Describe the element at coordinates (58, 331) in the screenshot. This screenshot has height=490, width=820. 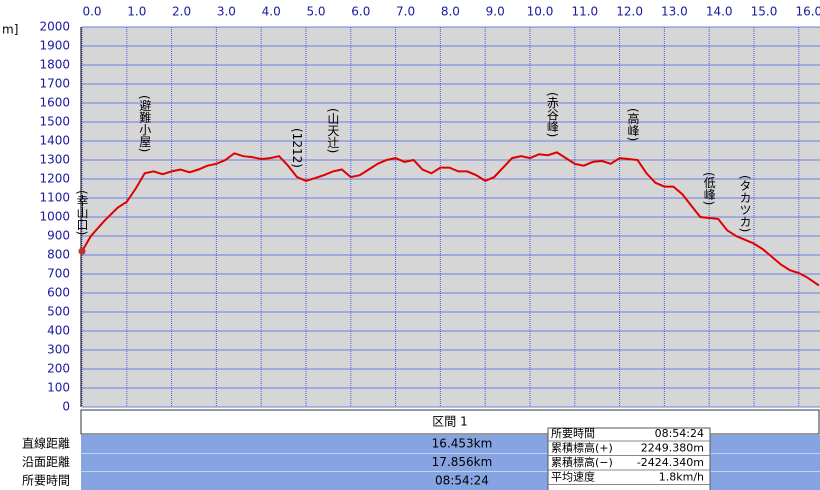
I see `y-tick-label: 400` at that location.